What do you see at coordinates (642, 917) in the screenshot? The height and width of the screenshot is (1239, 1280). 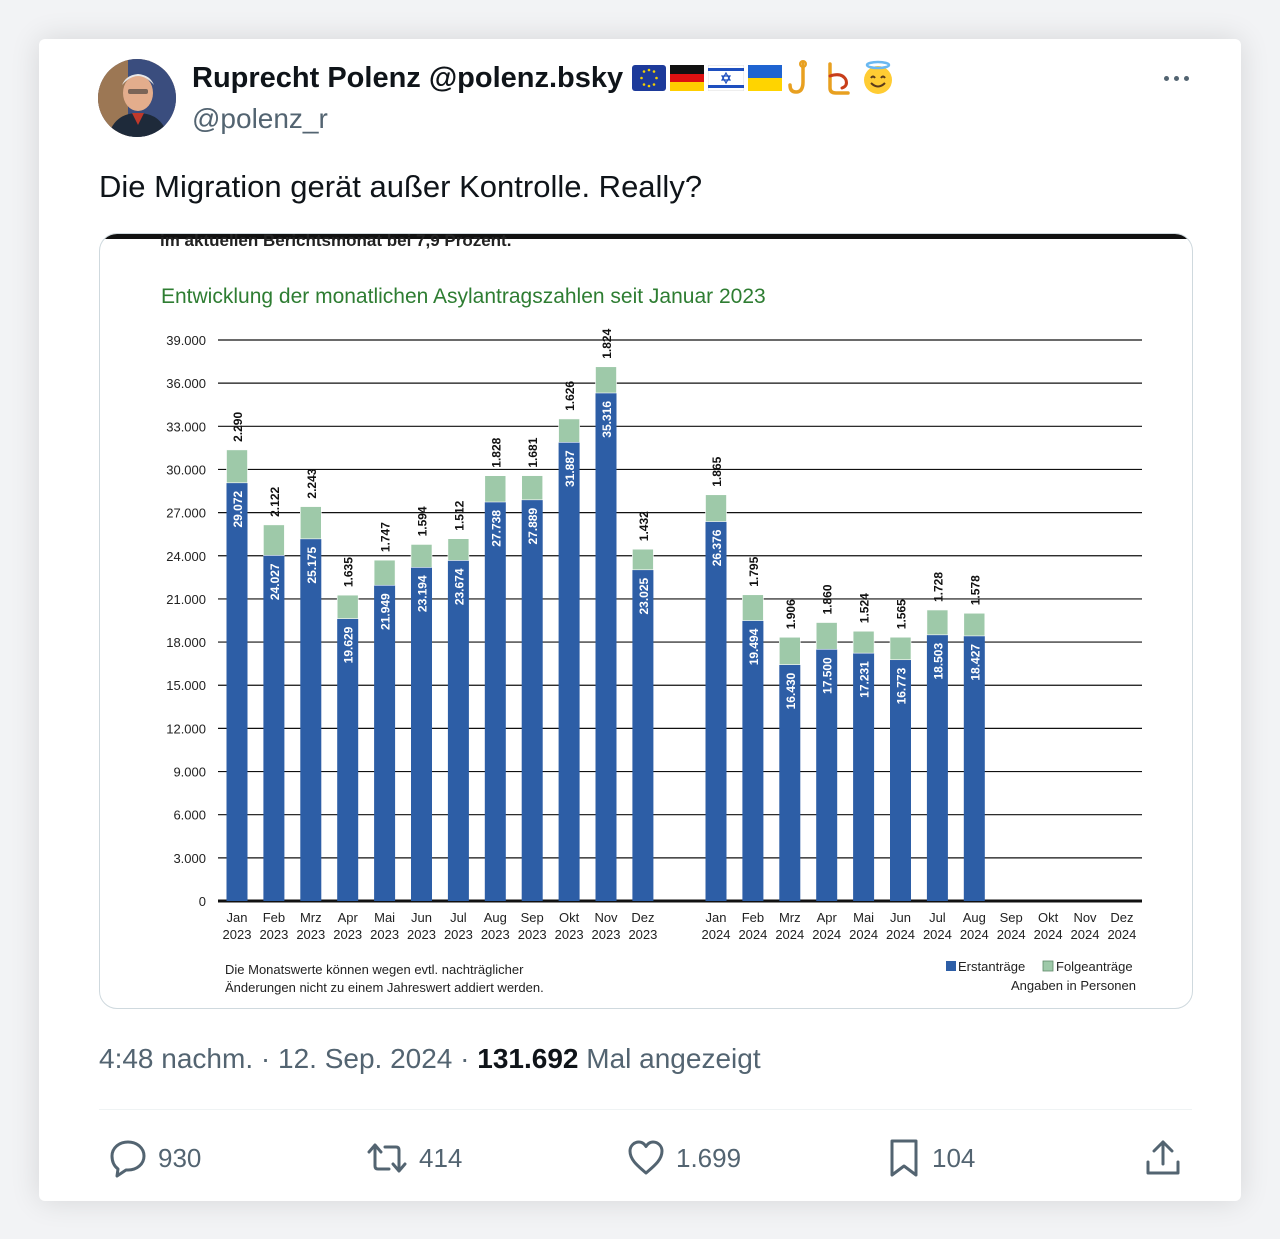 I see `x-tick-label-month: Dez` at bounding box center [642, 917].